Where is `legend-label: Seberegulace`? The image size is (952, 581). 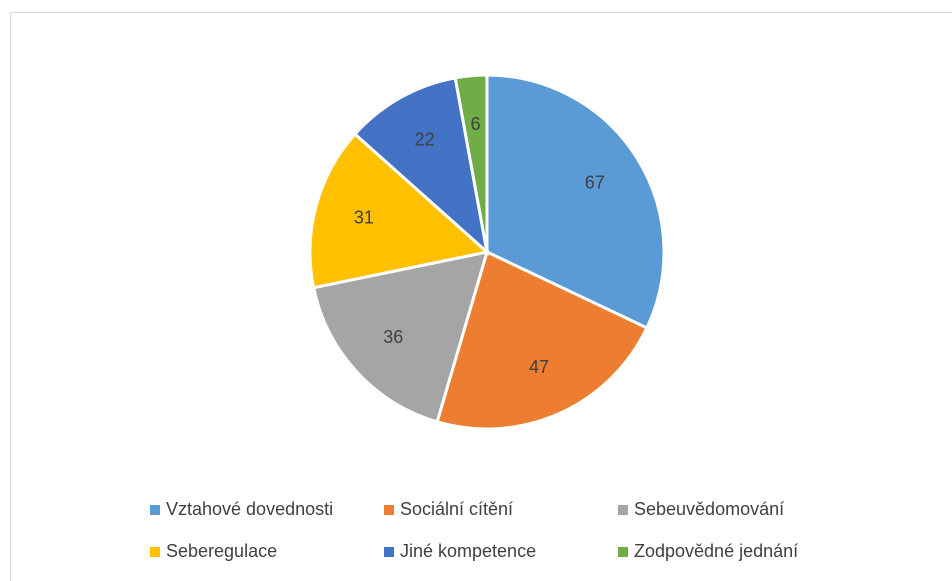
legend-label: Seberegulace is located at coordinates (221, 551).